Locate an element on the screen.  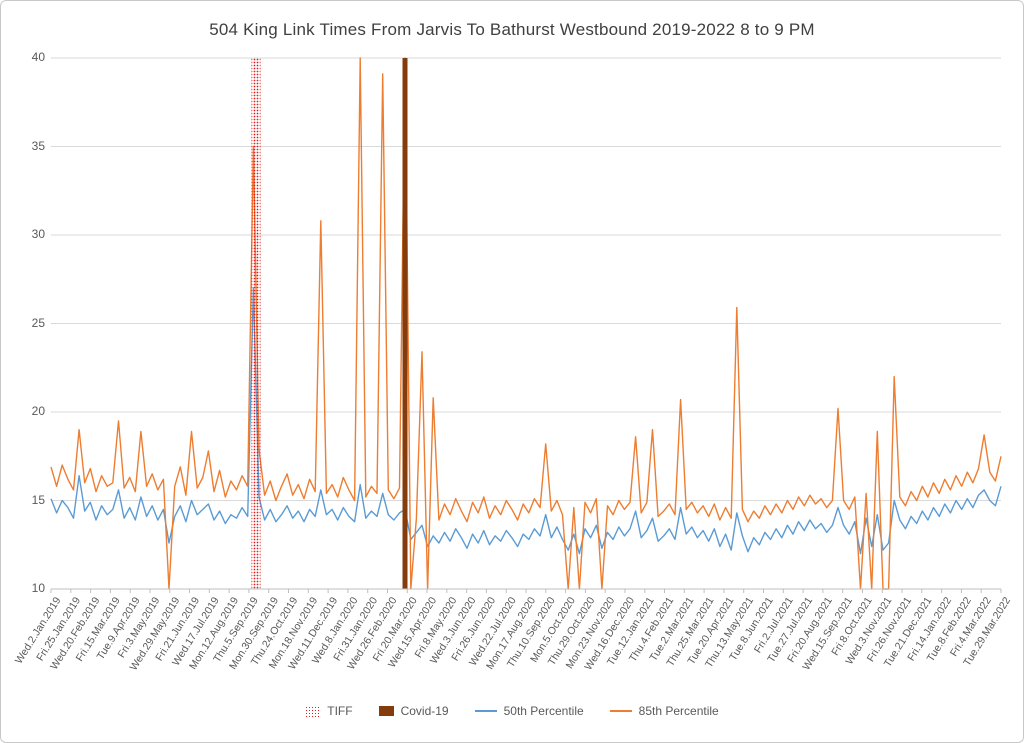
legend-swatch-50th-percentile is located at coordinates (485, 711).